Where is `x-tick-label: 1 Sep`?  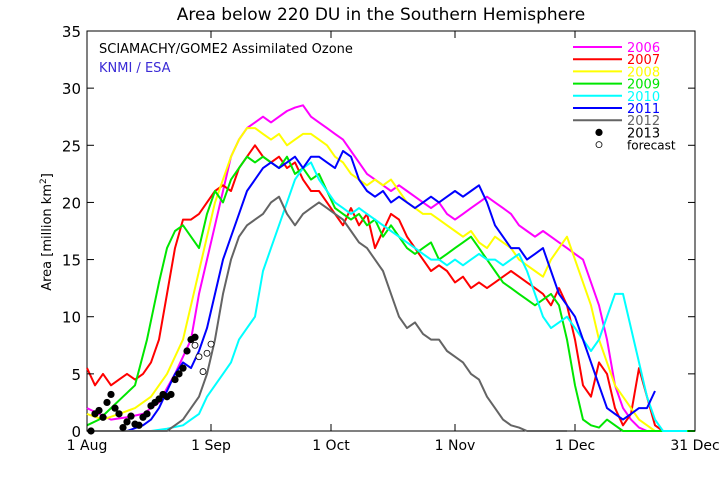 x-tick-label: 1 Sep is located at coordinates (211, 446).